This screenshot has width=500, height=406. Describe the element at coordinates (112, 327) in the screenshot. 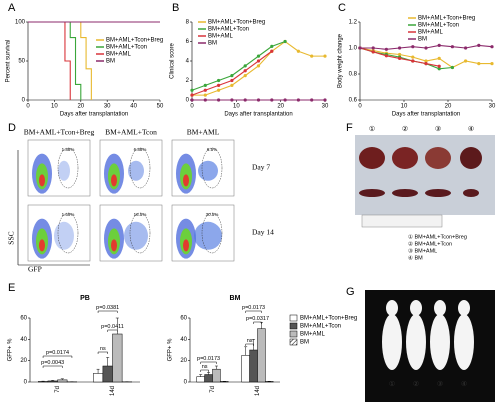

I see `significance-label: p=0.0411` at that location.